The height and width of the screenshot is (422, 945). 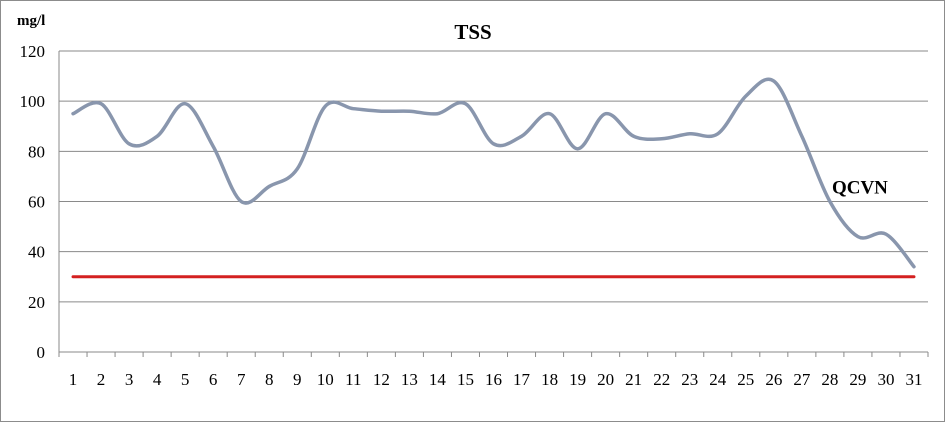 I want to click on x-tick-label-26: 26, so click(x=773, y=379).